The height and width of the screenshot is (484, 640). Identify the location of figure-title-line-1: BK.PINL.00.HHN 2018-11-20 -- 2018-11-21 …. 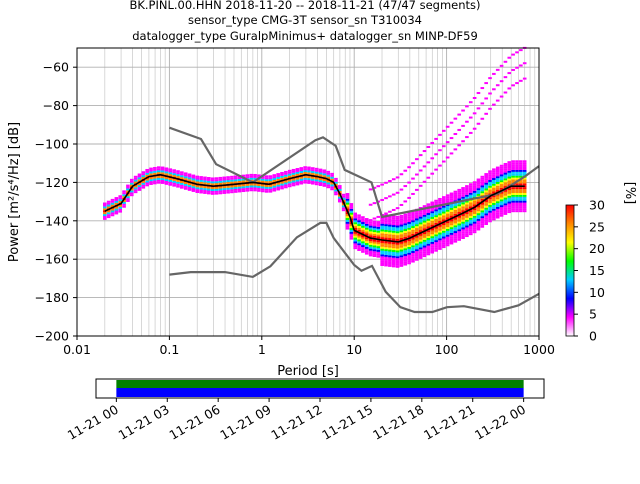
(304, 6).